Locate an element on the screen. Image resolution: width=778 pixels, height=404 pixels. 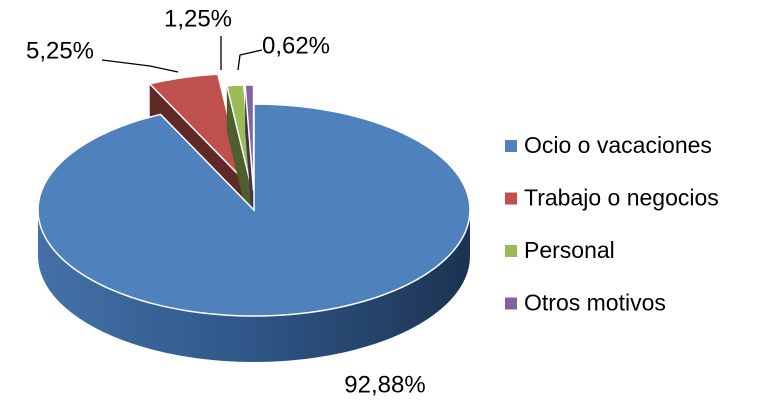
legend-label: Personal is located at coordinates (569, 250).